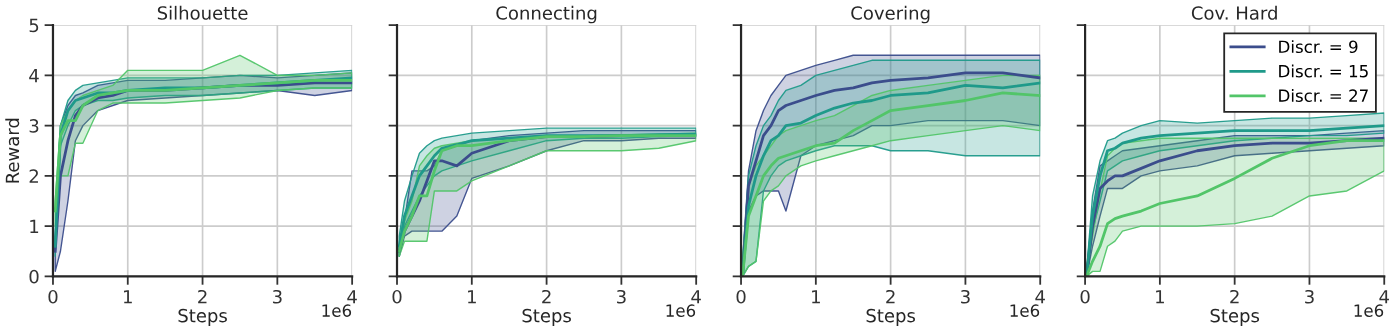 Image resolution: width=1394 pixels, height=335 pixels. What do you see at coordinates (1234, 12) in the screenshot?
I see `chart-title: Cov. Hard` at bounding box center [1234, 12].